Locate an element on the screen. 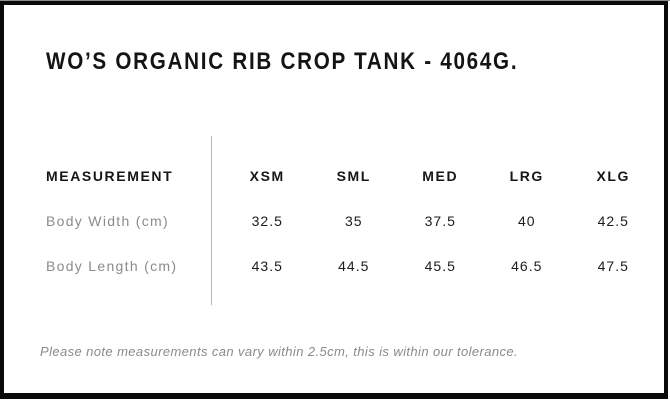 The width and height of the screenshot is (670, 400). body-width-med-value: 37.5 is located at coordinates (440, 220).